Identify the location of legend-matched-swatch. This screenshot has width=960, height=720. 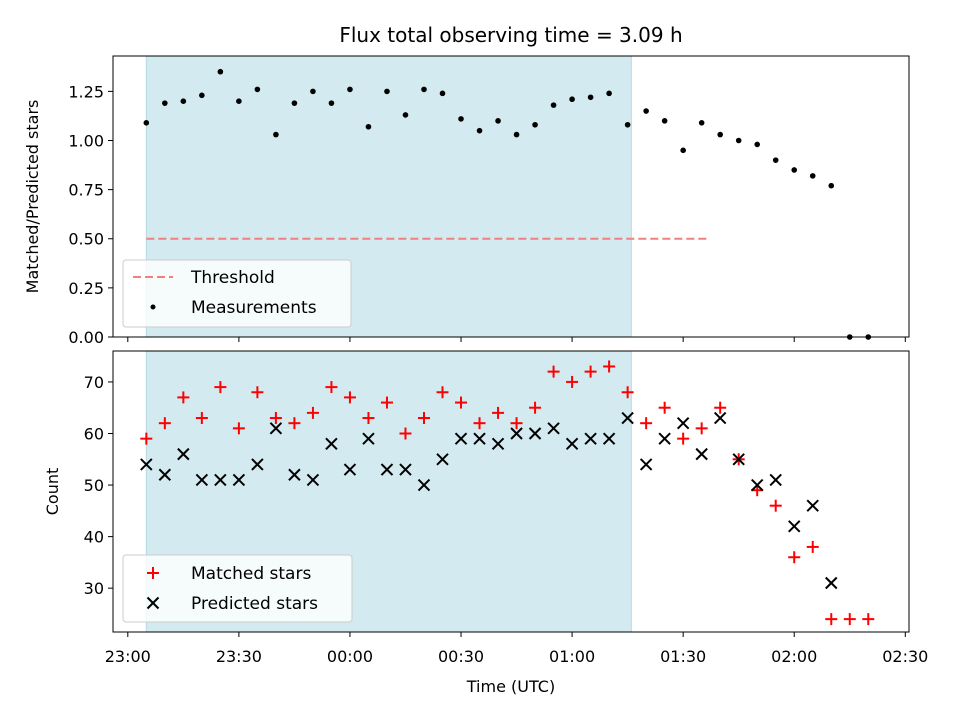
(153, 573).